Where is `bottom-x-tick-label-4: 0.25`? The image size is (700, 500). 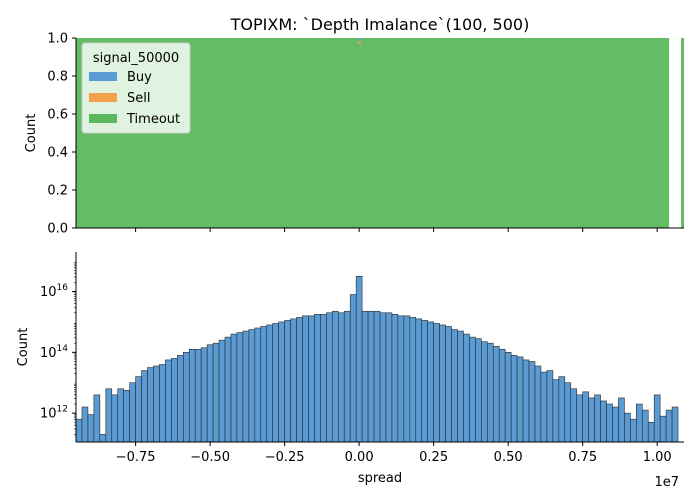
bottom-x-tick-label-4: 0.25 is located at coordinates (433, 457).